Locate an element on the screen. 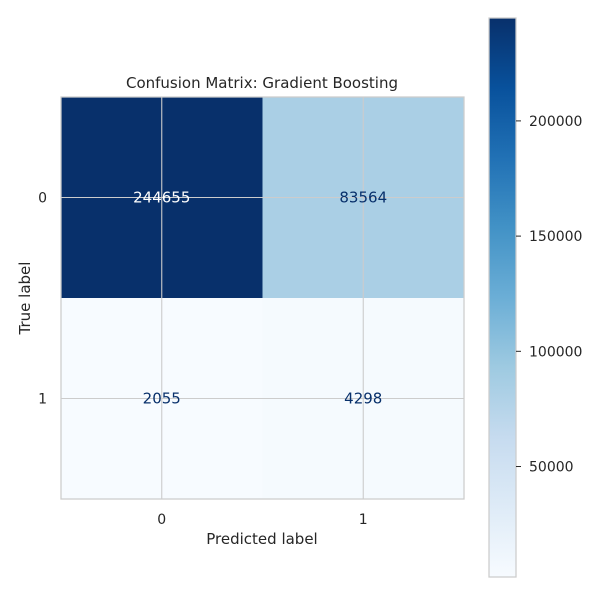 The width and height of the screenshot is (600, 600). colorbar-tick-label-0: 50000 is located at coordinates (551, 468).